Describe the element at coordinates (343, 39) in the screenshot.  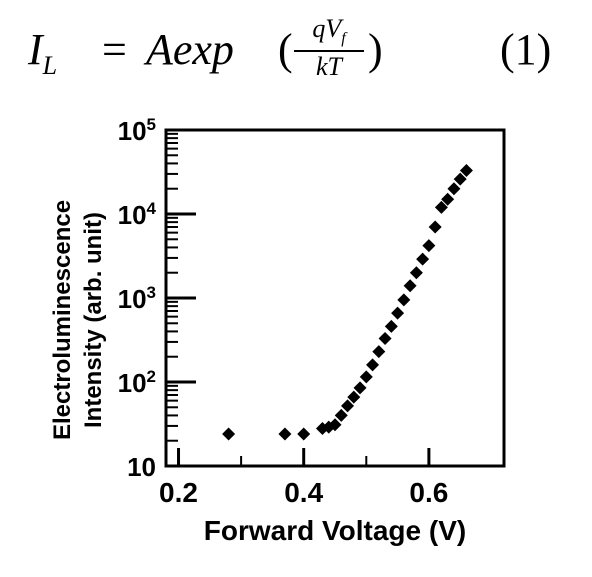
I see `equation-numerator-subscript: f` at that location.